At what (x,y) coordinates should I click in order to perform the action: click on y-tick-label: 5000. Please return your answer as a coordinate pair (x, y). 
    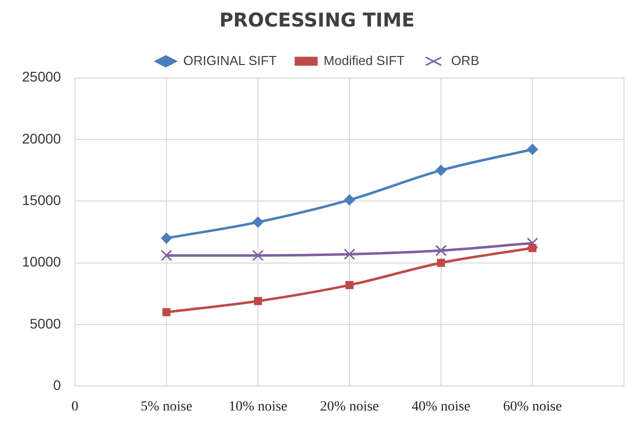
    Looking at the image, I should click on (46, 323).